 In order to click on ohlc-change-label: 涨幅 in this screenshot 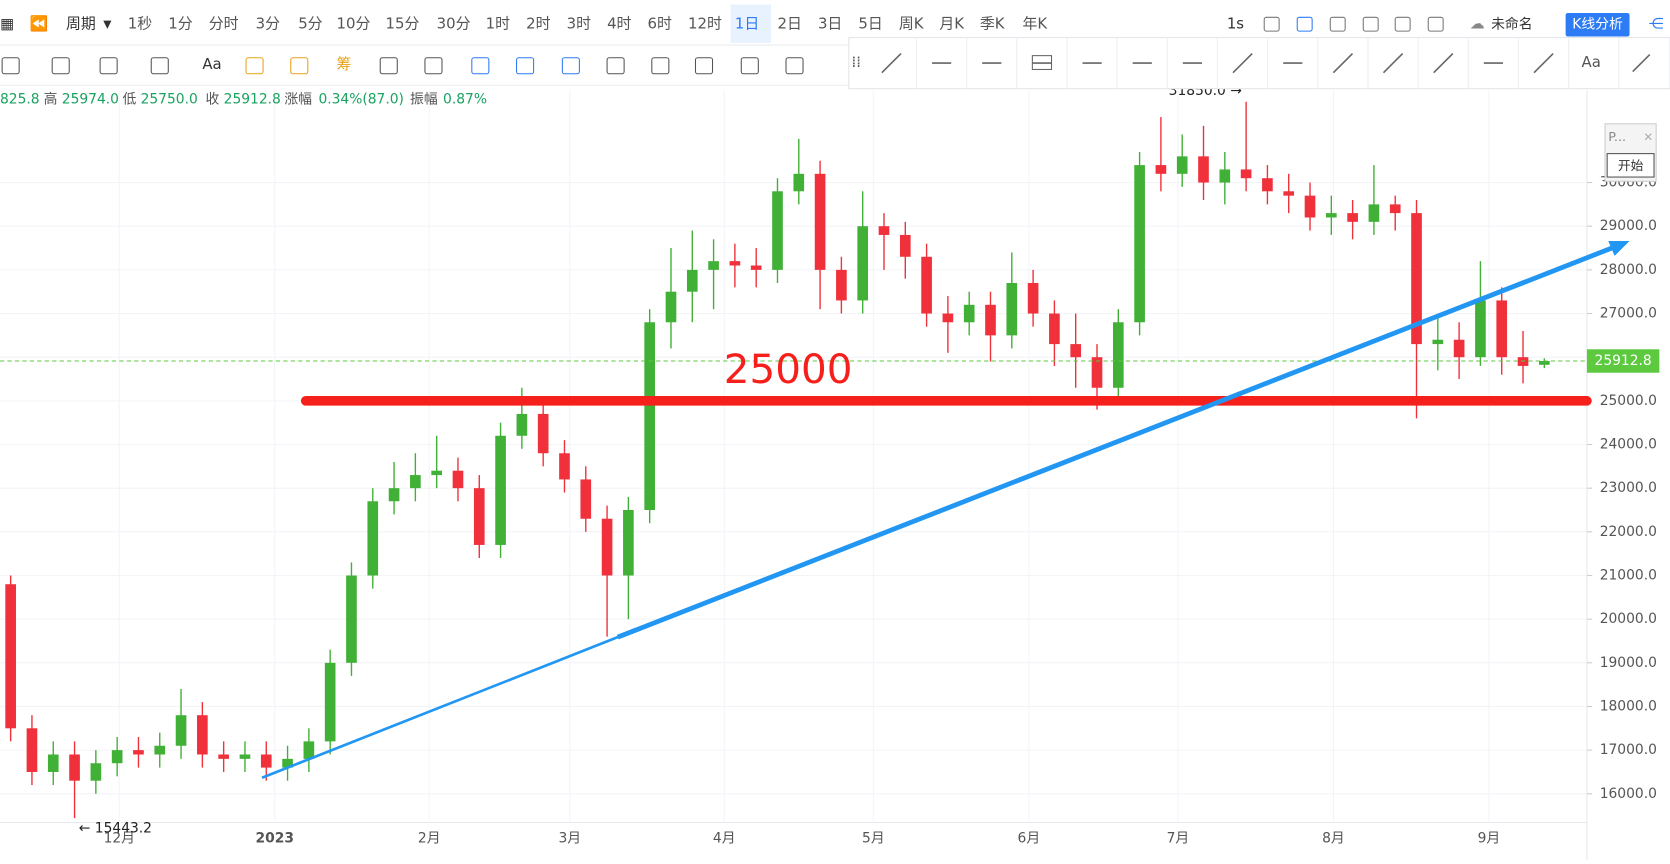, I will do `click(298, 99)`.